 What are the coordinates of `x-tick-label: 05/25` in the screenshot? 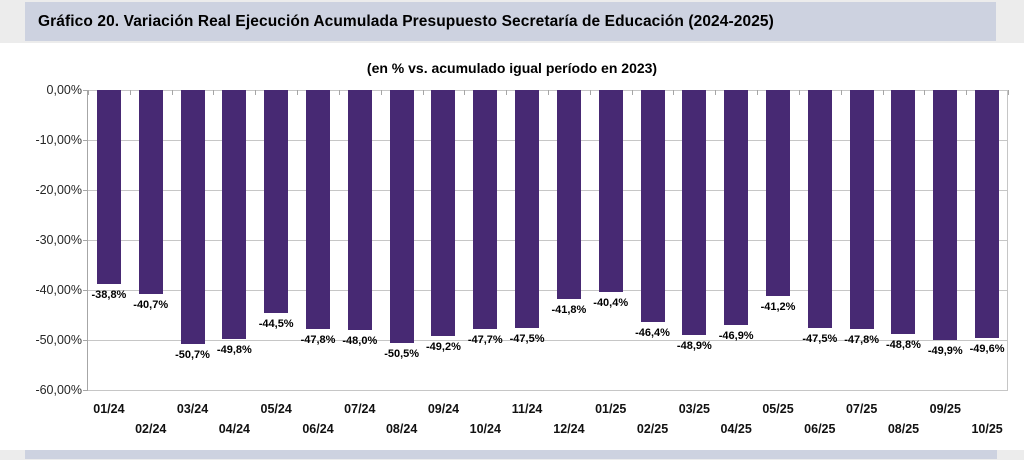 It's located at (778, 409).